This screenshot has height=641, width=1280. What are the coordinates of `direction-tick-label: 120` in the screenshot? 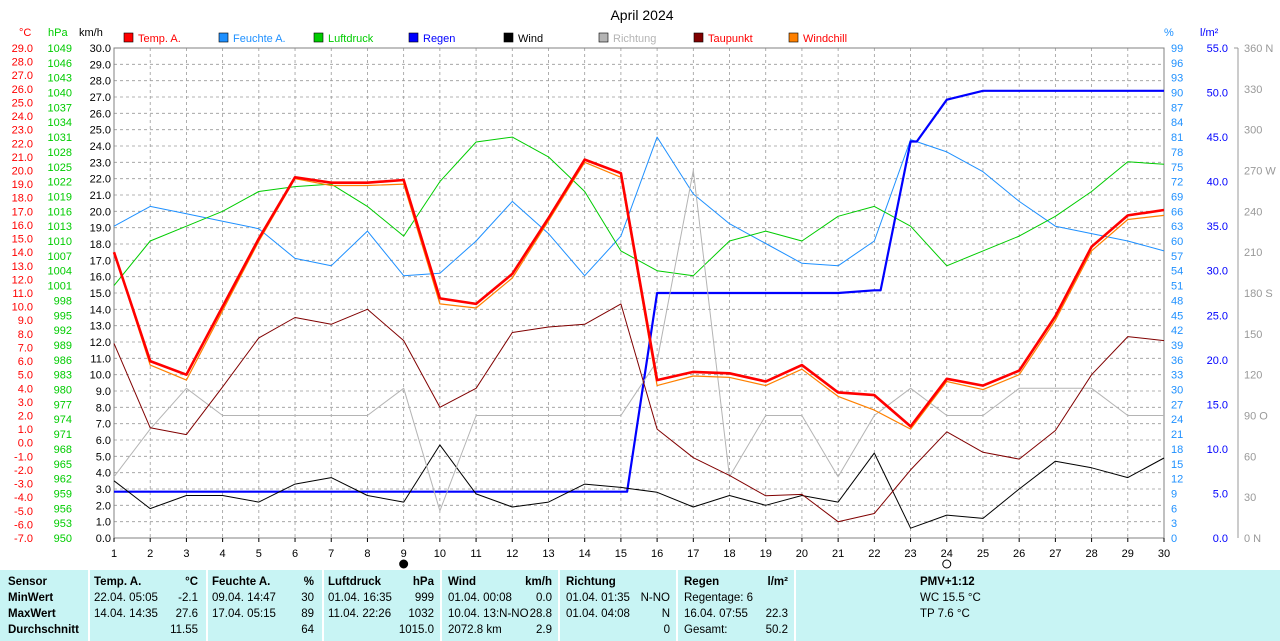 It's located at (1253, 376).